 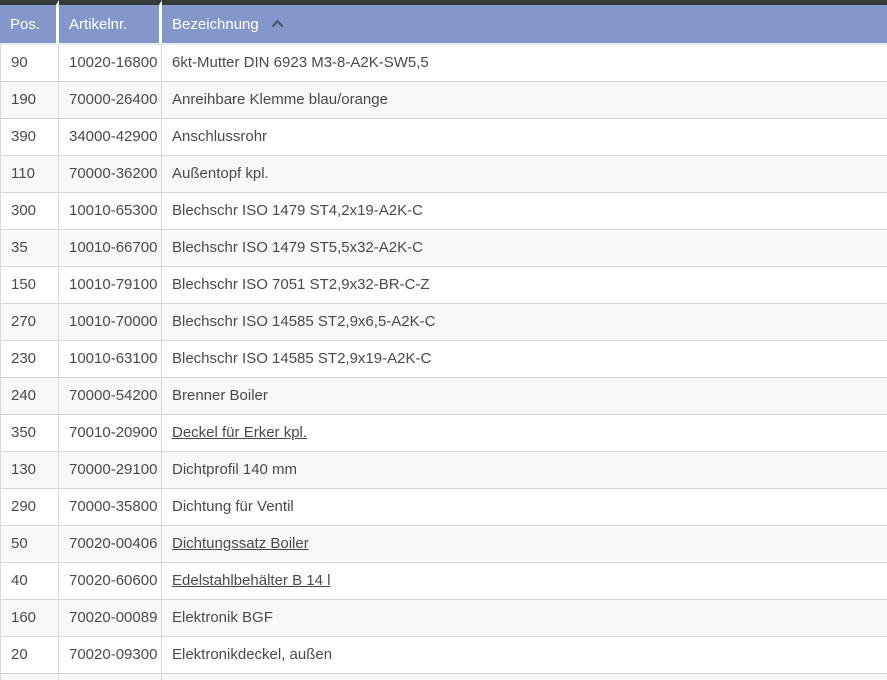 I want to click on cell-pos: 50, so click(x=29, y=544).